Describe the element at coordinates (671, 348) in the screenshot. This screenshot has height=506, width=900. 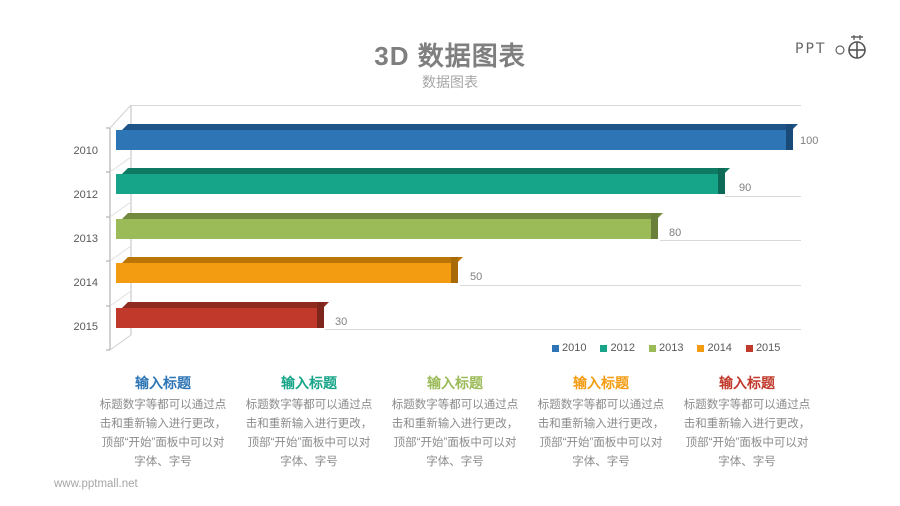
I see `legend-label: 2013` at that location.